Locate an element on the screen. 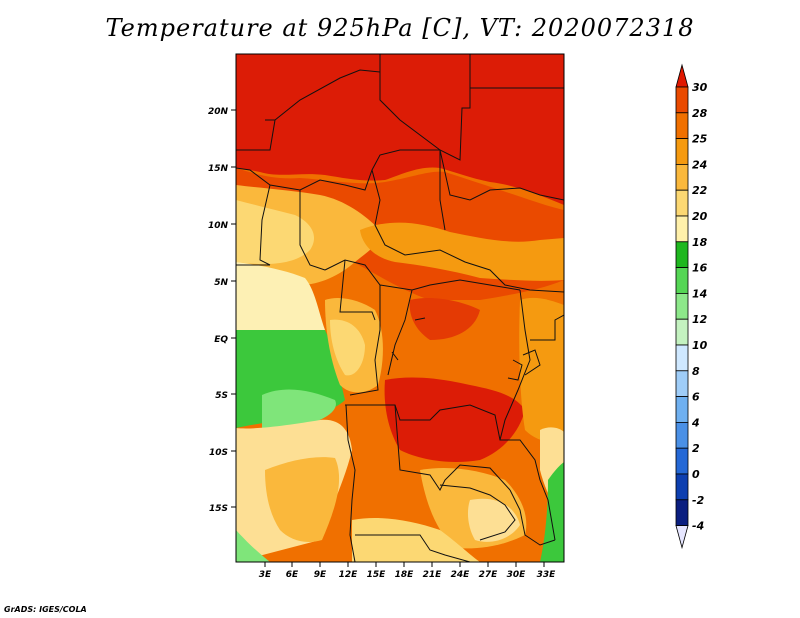 This screenshot has height=618, width=800. longitude-labels: 3E 6E 9E 12E 15E 18E 21E 24E 27E 30E 33E is located at coordinates (407, 575).